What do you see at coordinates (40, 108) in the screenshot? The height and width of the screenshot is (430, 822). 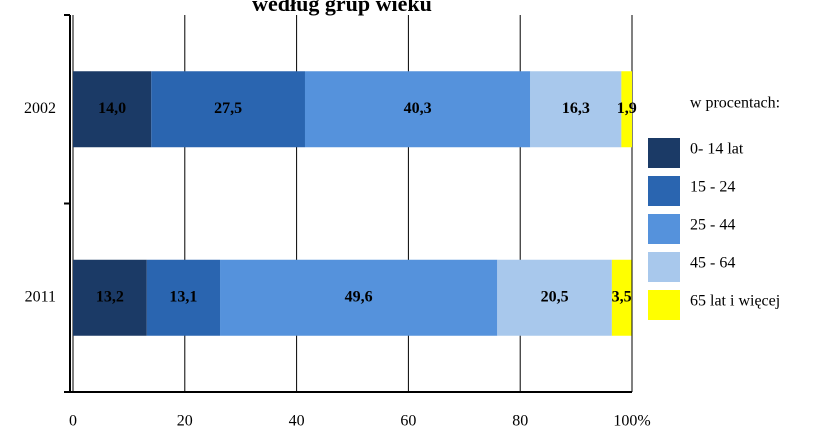 I see `y-tick-label: 2002` at bounding box center [40, 108].